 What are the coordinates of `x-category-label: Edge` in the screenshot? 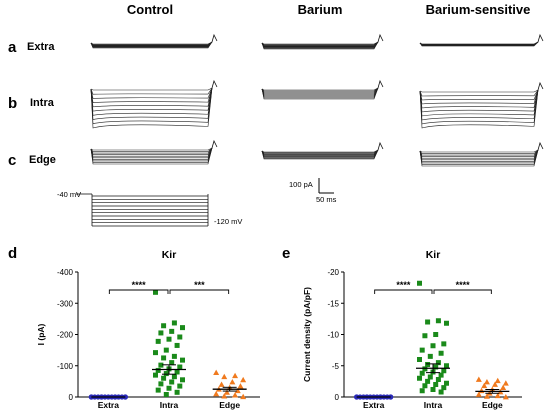 It's located at (492, 405).